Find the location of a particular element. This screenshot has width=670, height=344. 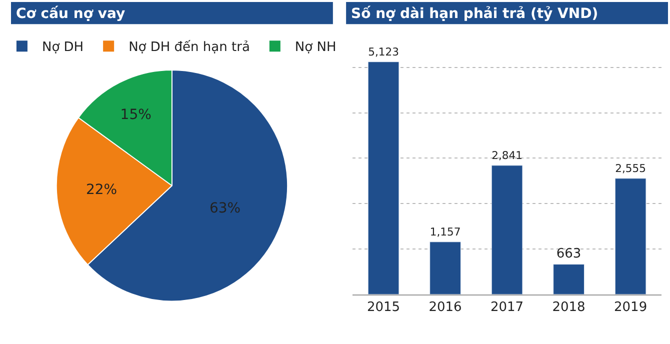

data-label: 663 is located at coordinates (569, 254).